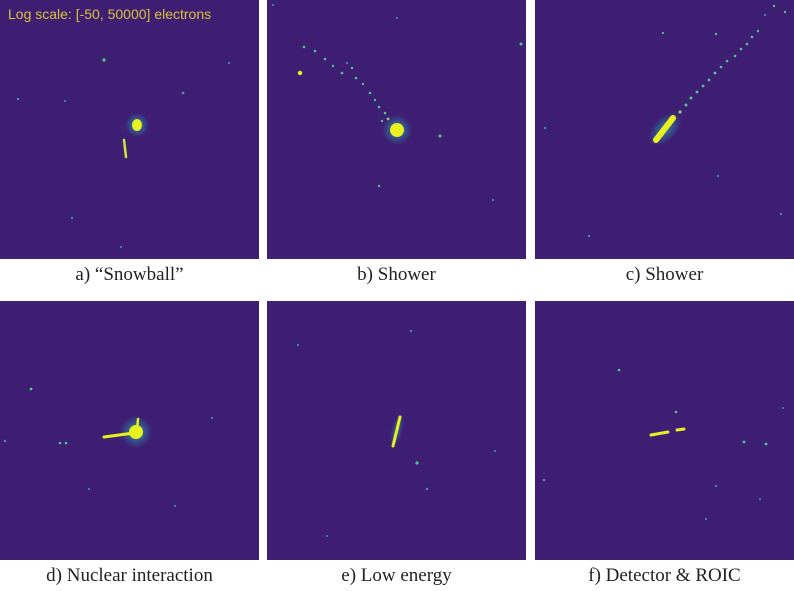  What do you see at coordinates (664, 274) in the screenshot?
I see `caption-c: c) Shower` at bounding box center [664, 274].